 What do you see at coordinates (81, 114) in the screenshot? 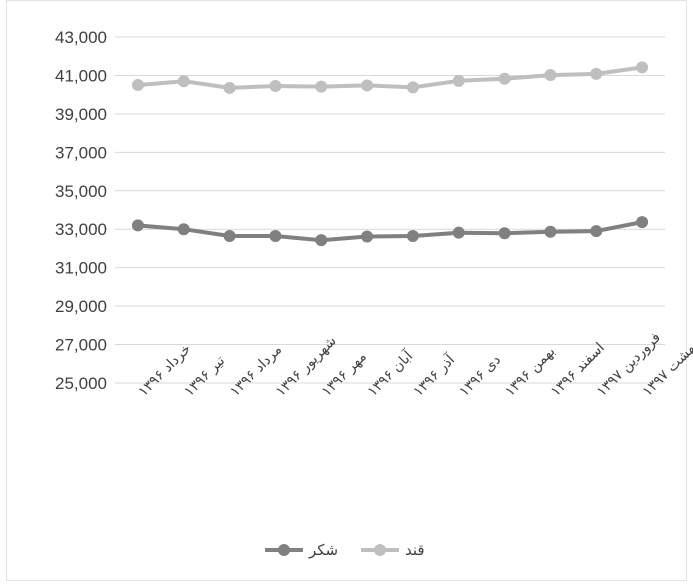
I see `y-tick-label: 39,000` at bounding box center [81, 114].